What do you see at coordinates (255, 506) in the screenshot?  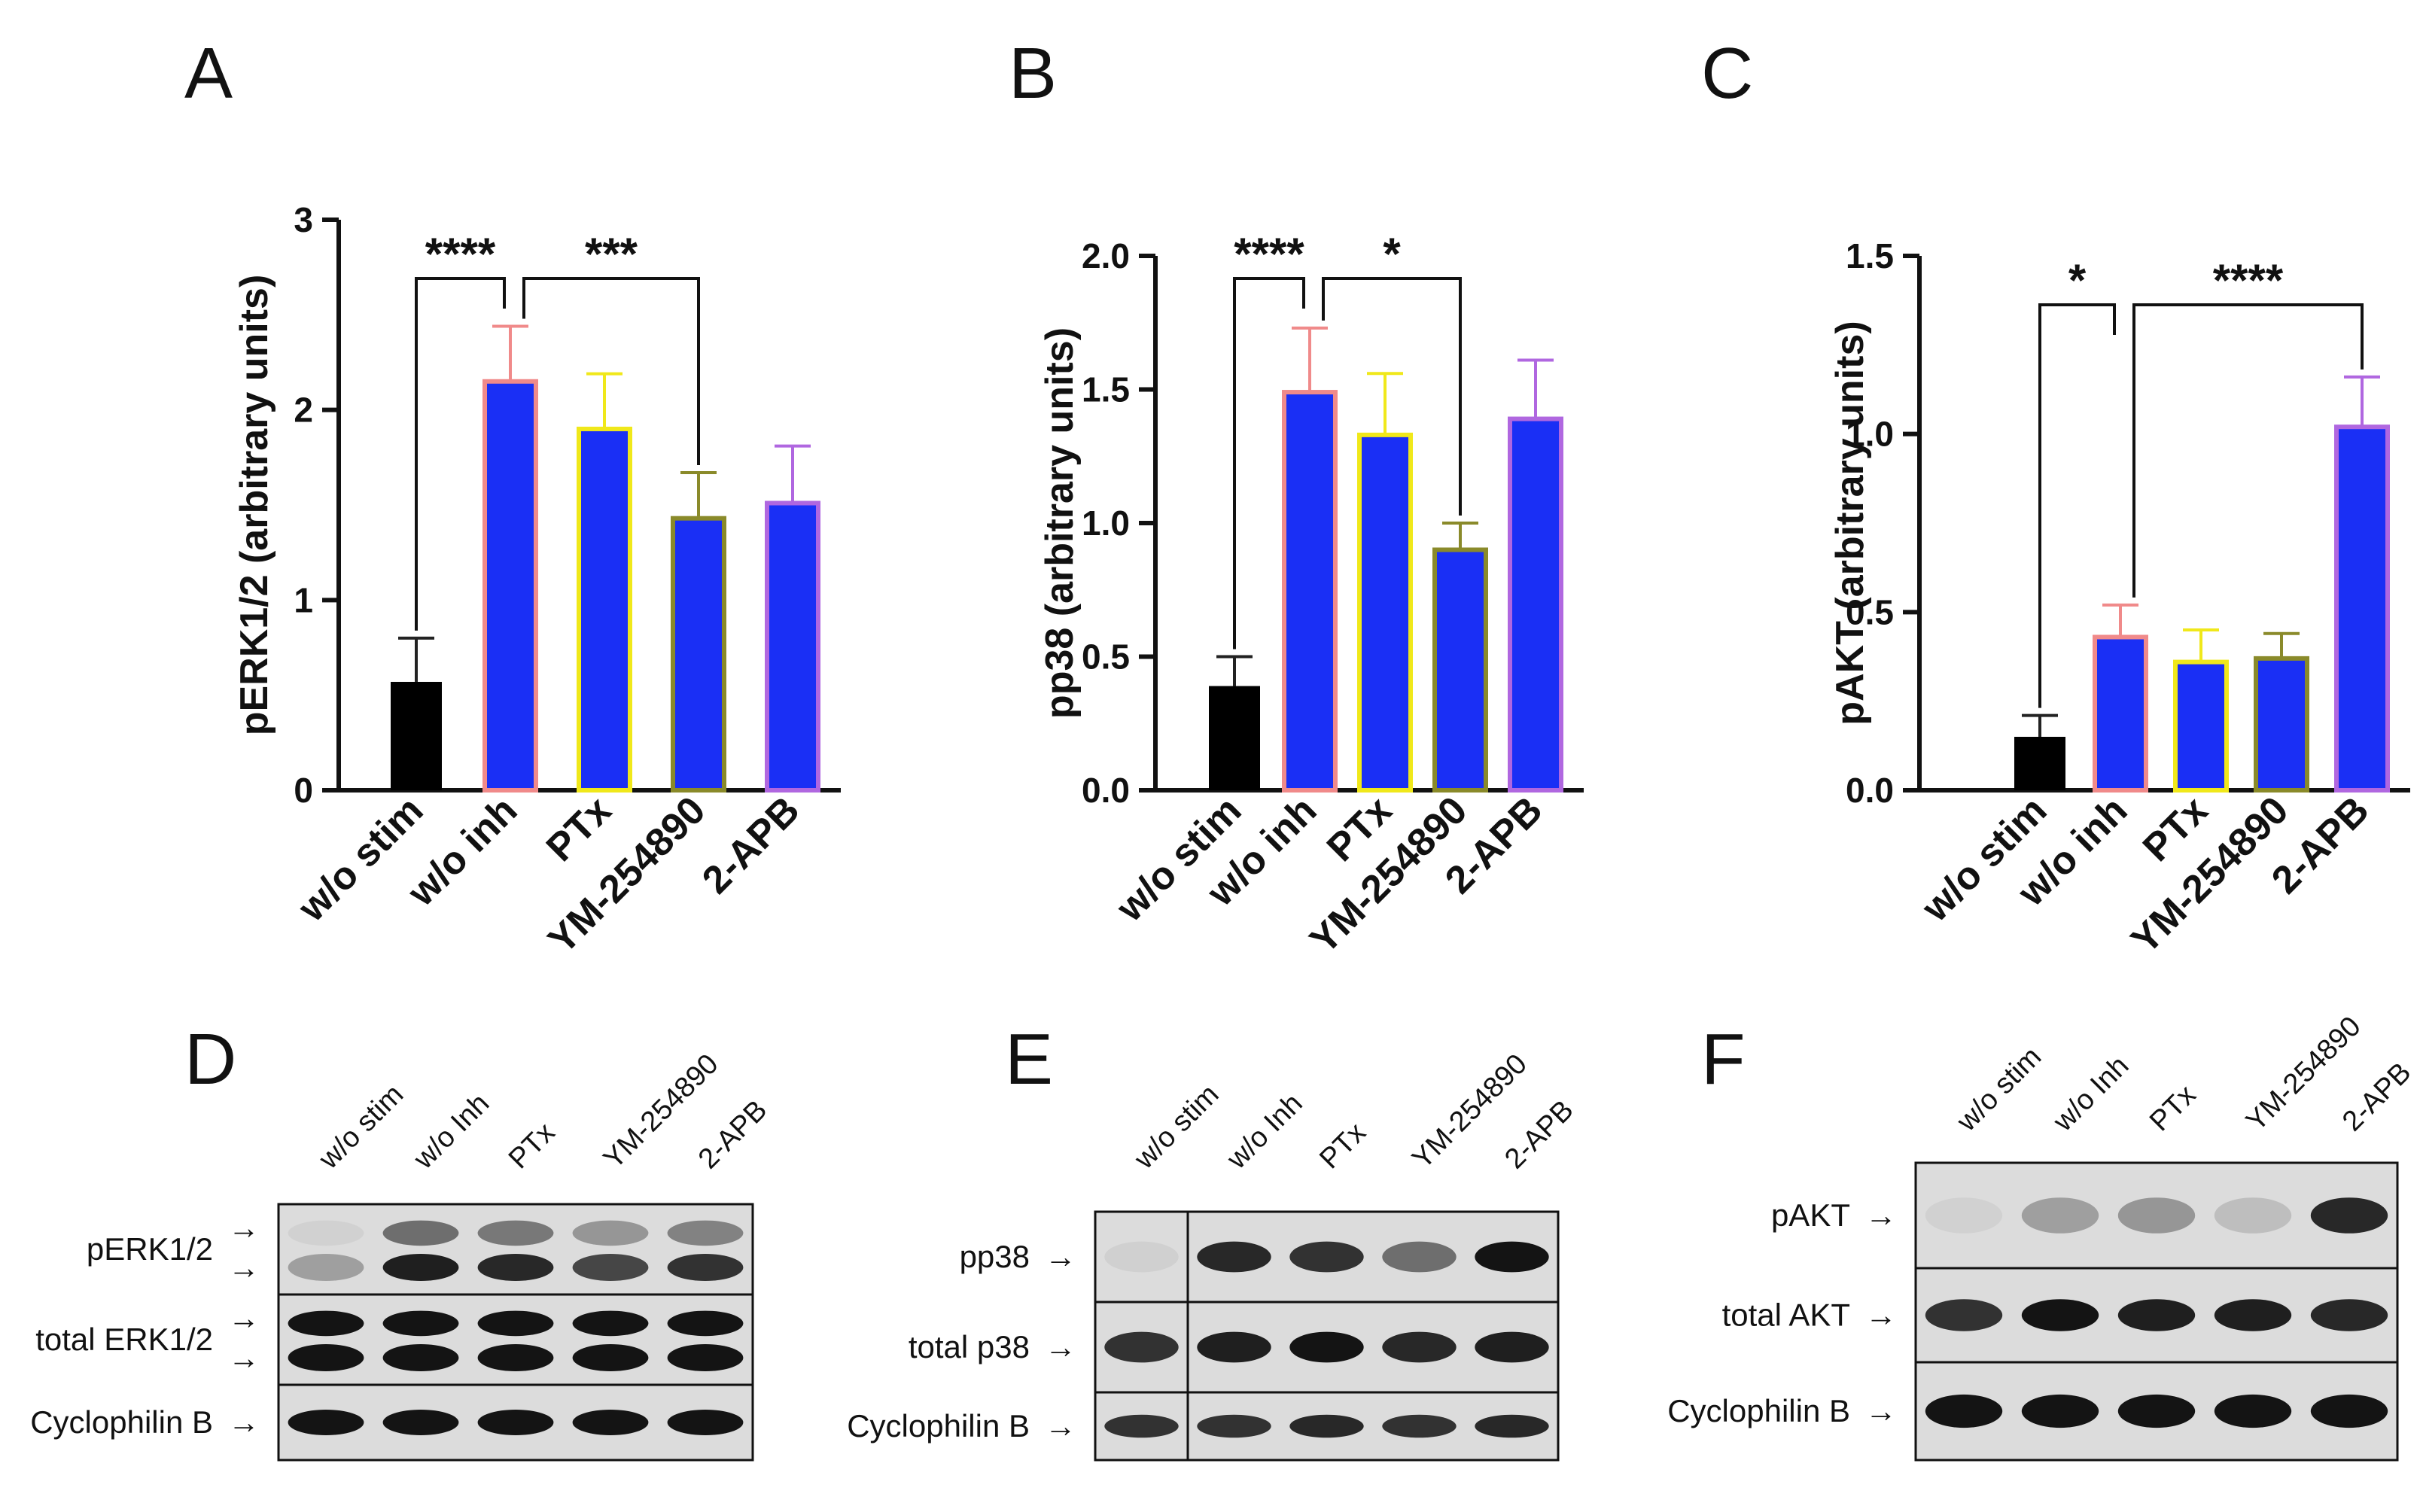 I see `y-axis-label: pERK1/2 (arbitrary units)` at bounding box center [255, 506].